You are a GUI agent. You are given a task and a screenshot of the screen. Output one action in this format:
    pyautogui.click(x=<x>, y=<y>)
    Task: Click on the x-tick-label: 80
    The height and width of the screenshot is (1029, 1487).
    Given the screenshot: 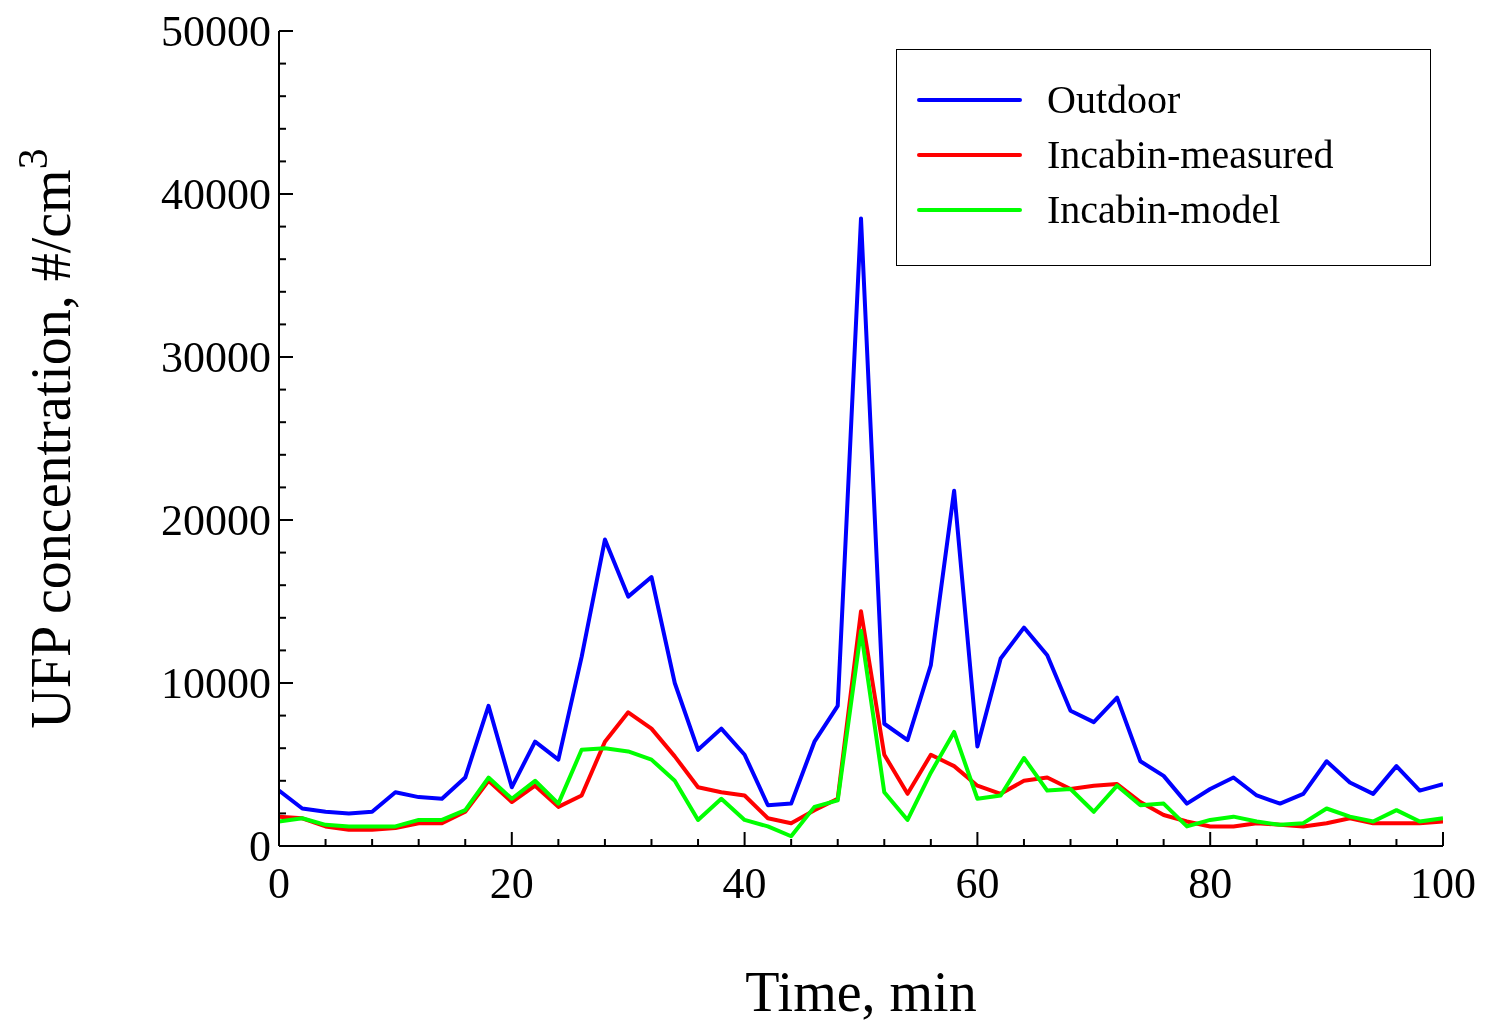 What is the action you would take?
    pyautogui.click(x=1210, y=883)
    